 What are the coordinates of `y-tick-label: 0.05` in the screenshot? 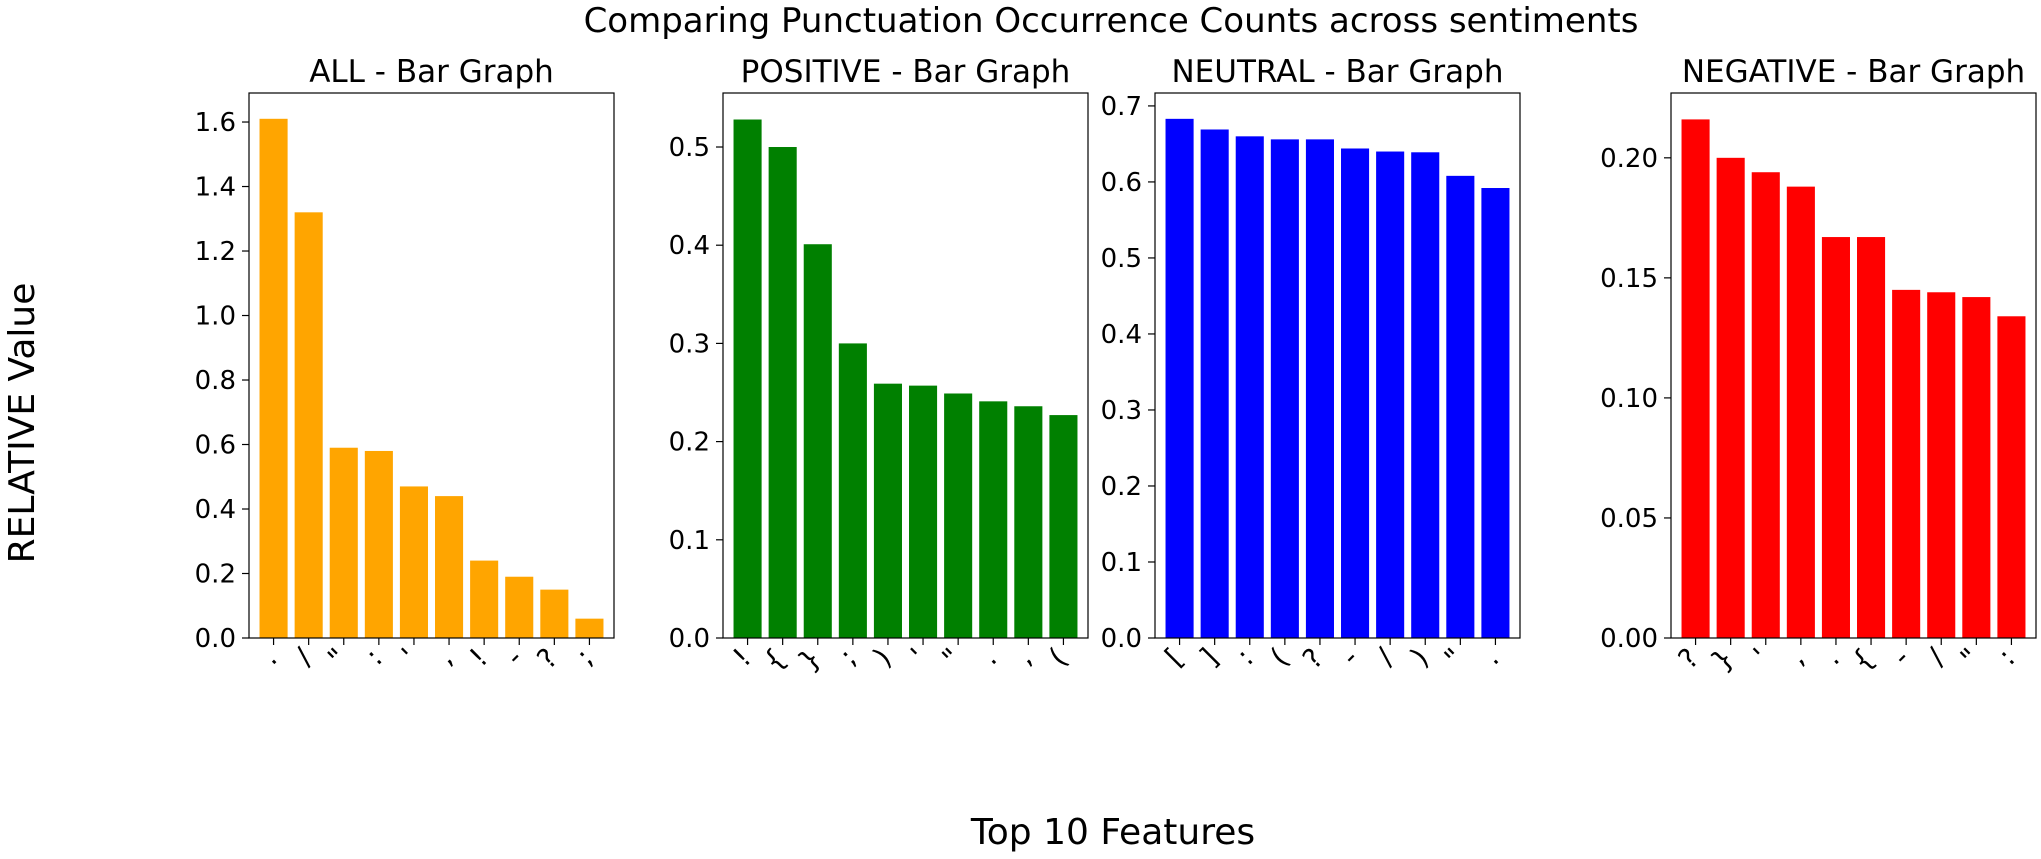 It's located at (1629, 519).